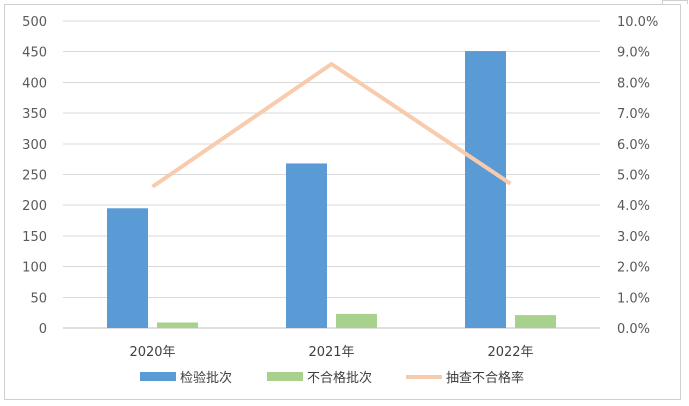 This screenshot has height=406, width=689. Describe the element at coordinates (510, 352) in the screenshot. I see `category-label: 2022年` at that location.